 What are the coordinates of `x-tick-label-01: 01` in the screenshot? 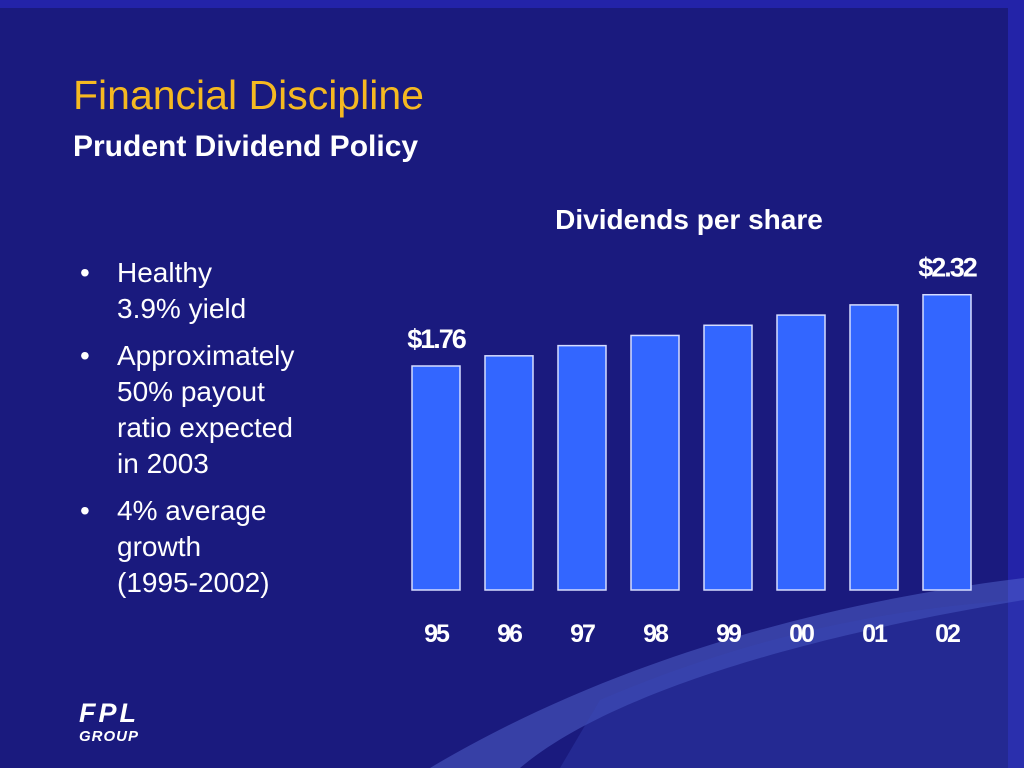 It's located at (875, 634).